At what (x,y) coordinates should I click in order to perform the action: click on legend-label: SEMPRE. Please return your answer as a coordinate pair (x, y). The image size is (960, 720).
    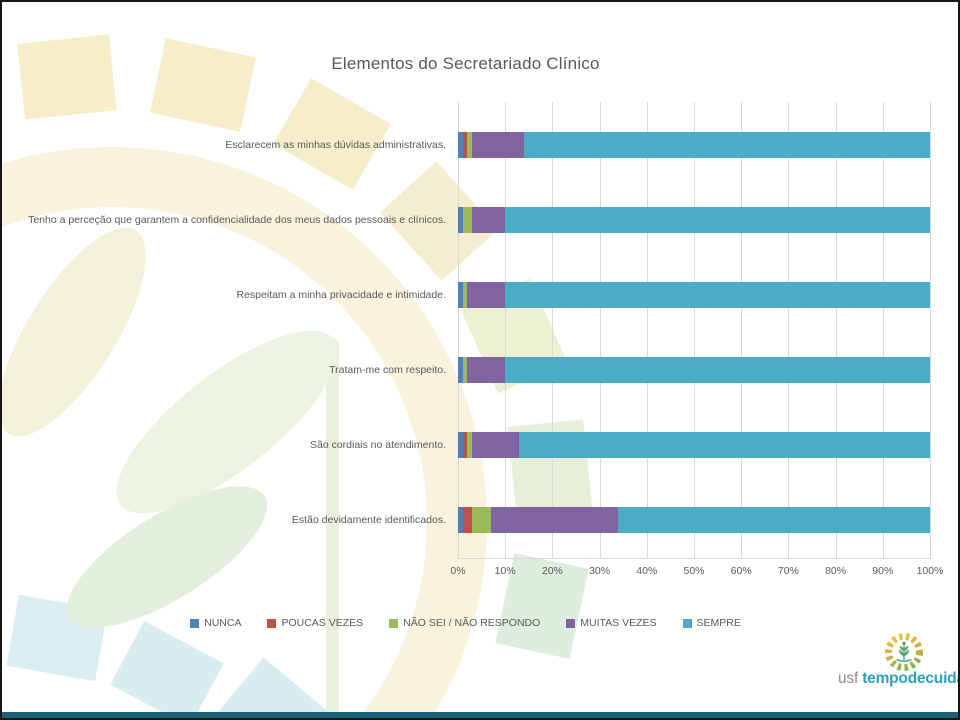
    Looking at the image, I should click on (718, 623).